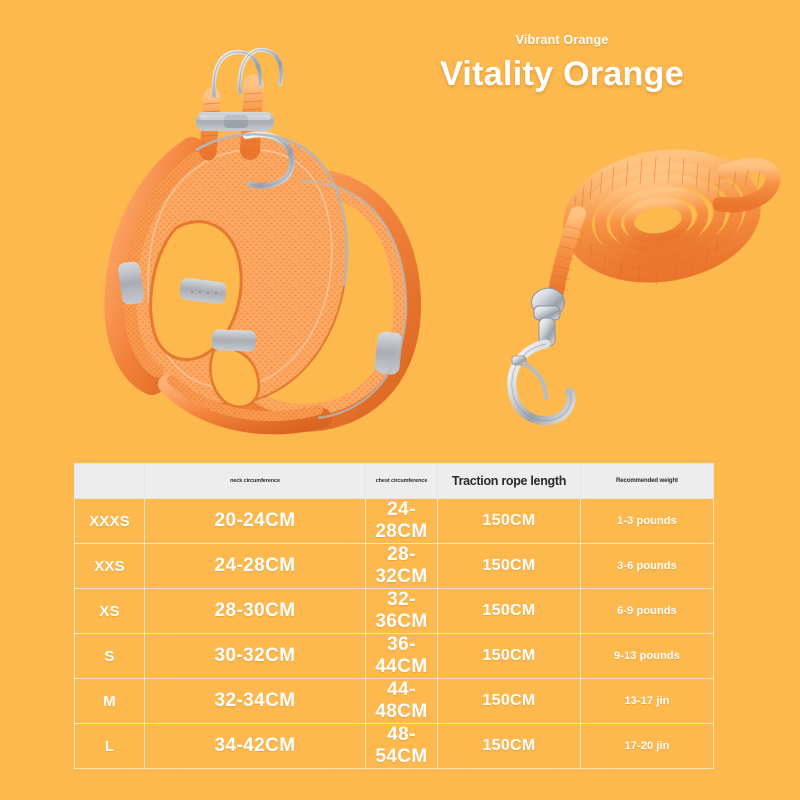 This screenshot has height=800, width=800. I want to click on cell-weight: 9-13 pounds, so click(647, 656).